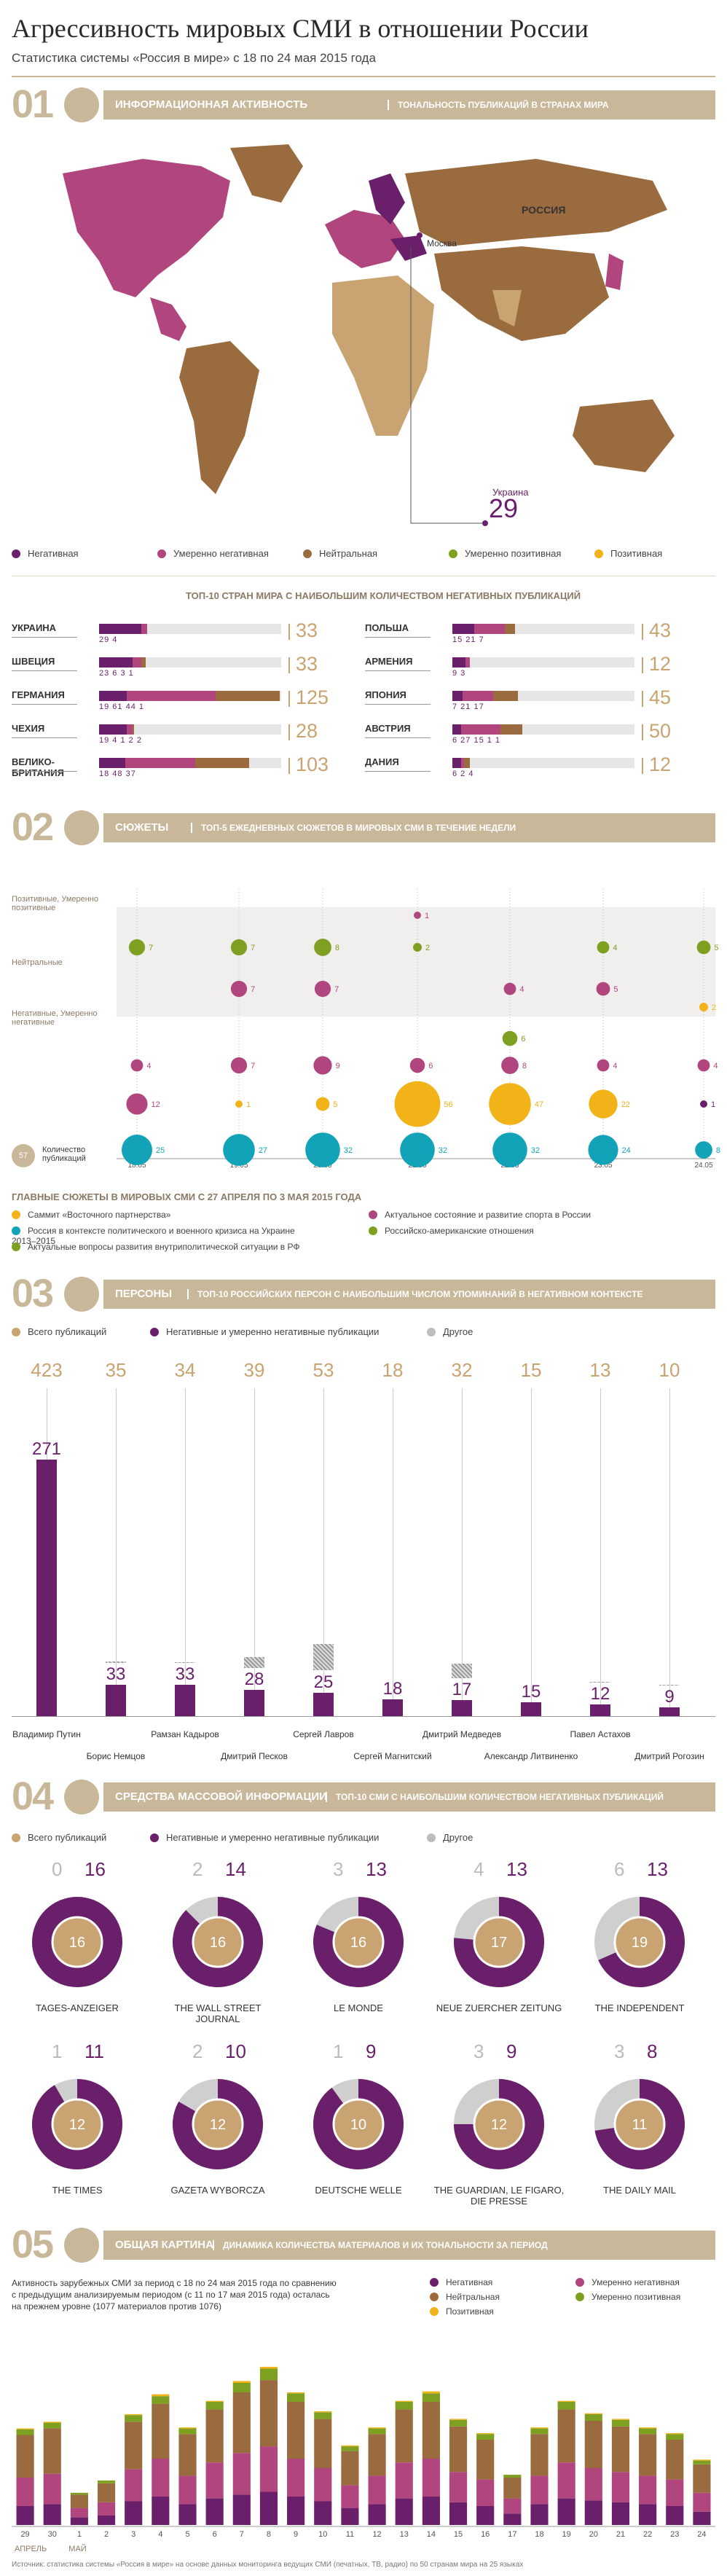 The height and width of the screenshot is (2576, 727). I want to click on media-legend-item: Другое, so click(450, 1837).